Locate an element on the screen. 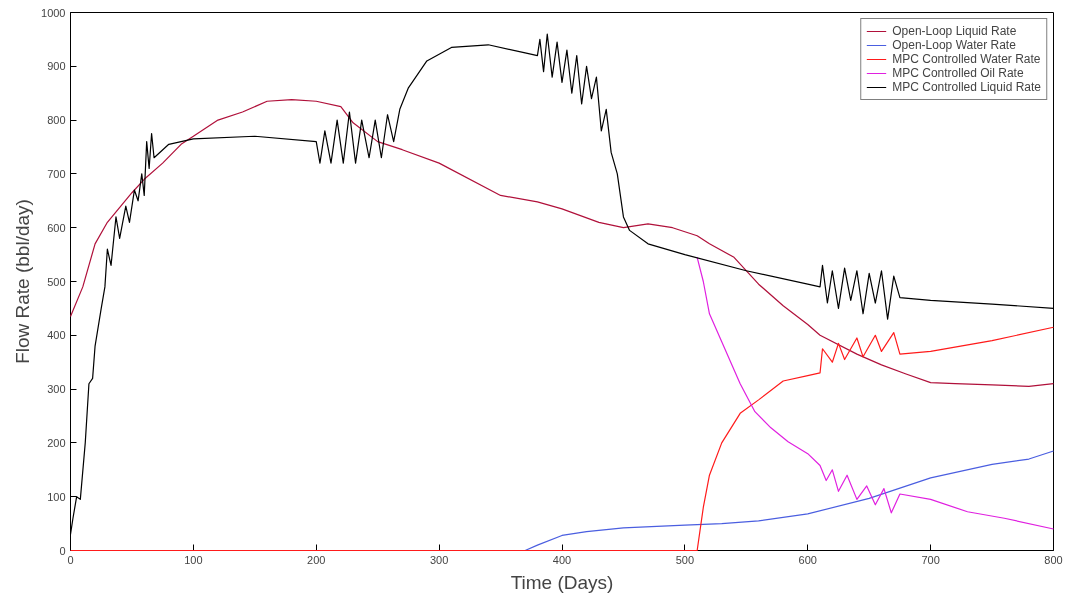  legend-label: Open-Loop Liquid Rate is located at coordinates (954, 31).